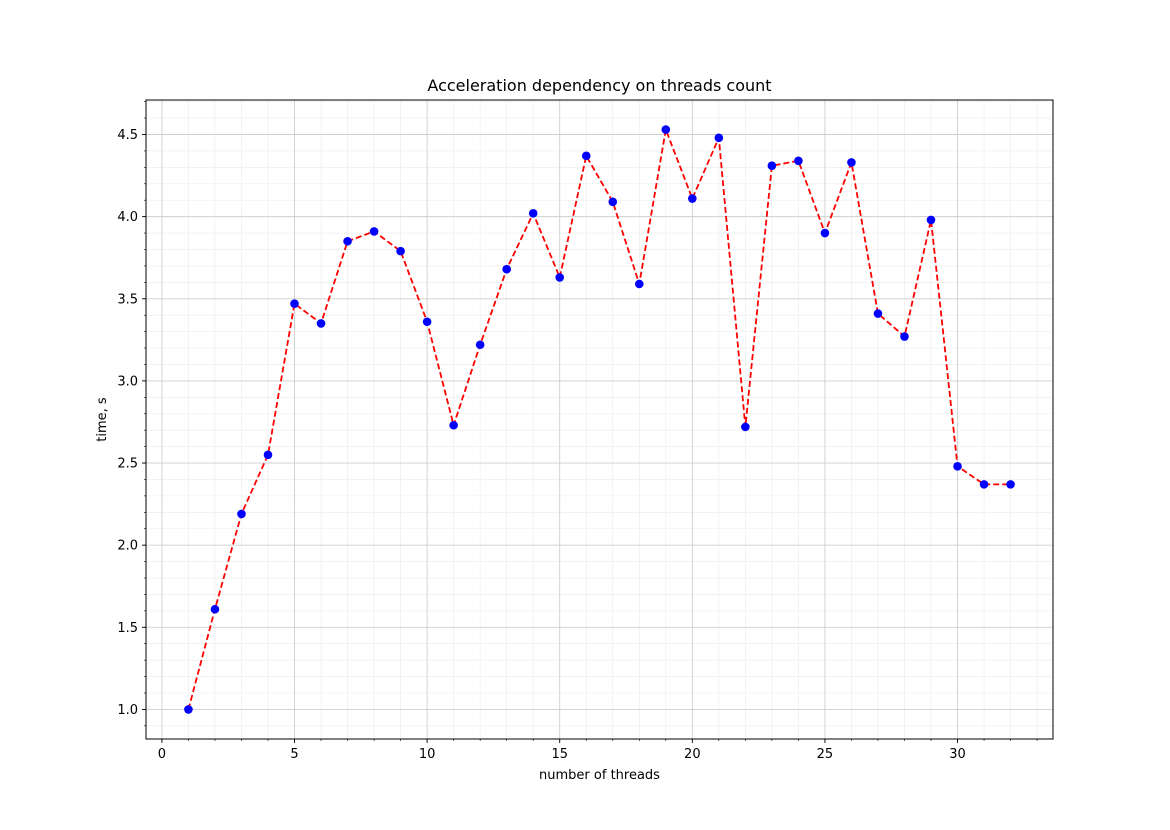 This screenshot has height=830, width=1170. I want to click on y-tick-label: 4.5, so click(127, 135).